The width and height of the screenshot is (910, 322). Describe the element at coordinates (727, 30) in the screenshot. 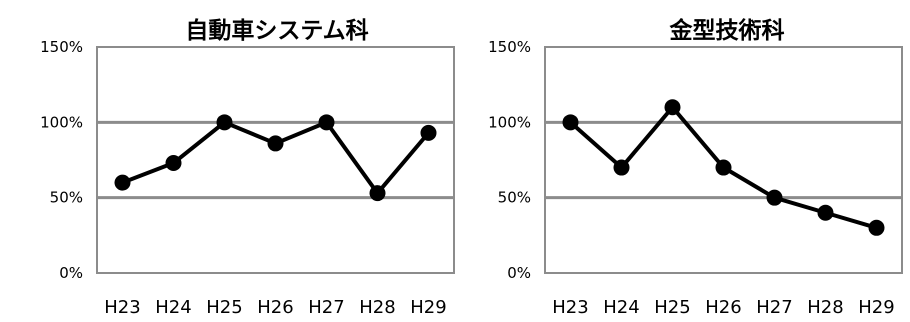

I see `chart-title: 金型技術科` at that location.